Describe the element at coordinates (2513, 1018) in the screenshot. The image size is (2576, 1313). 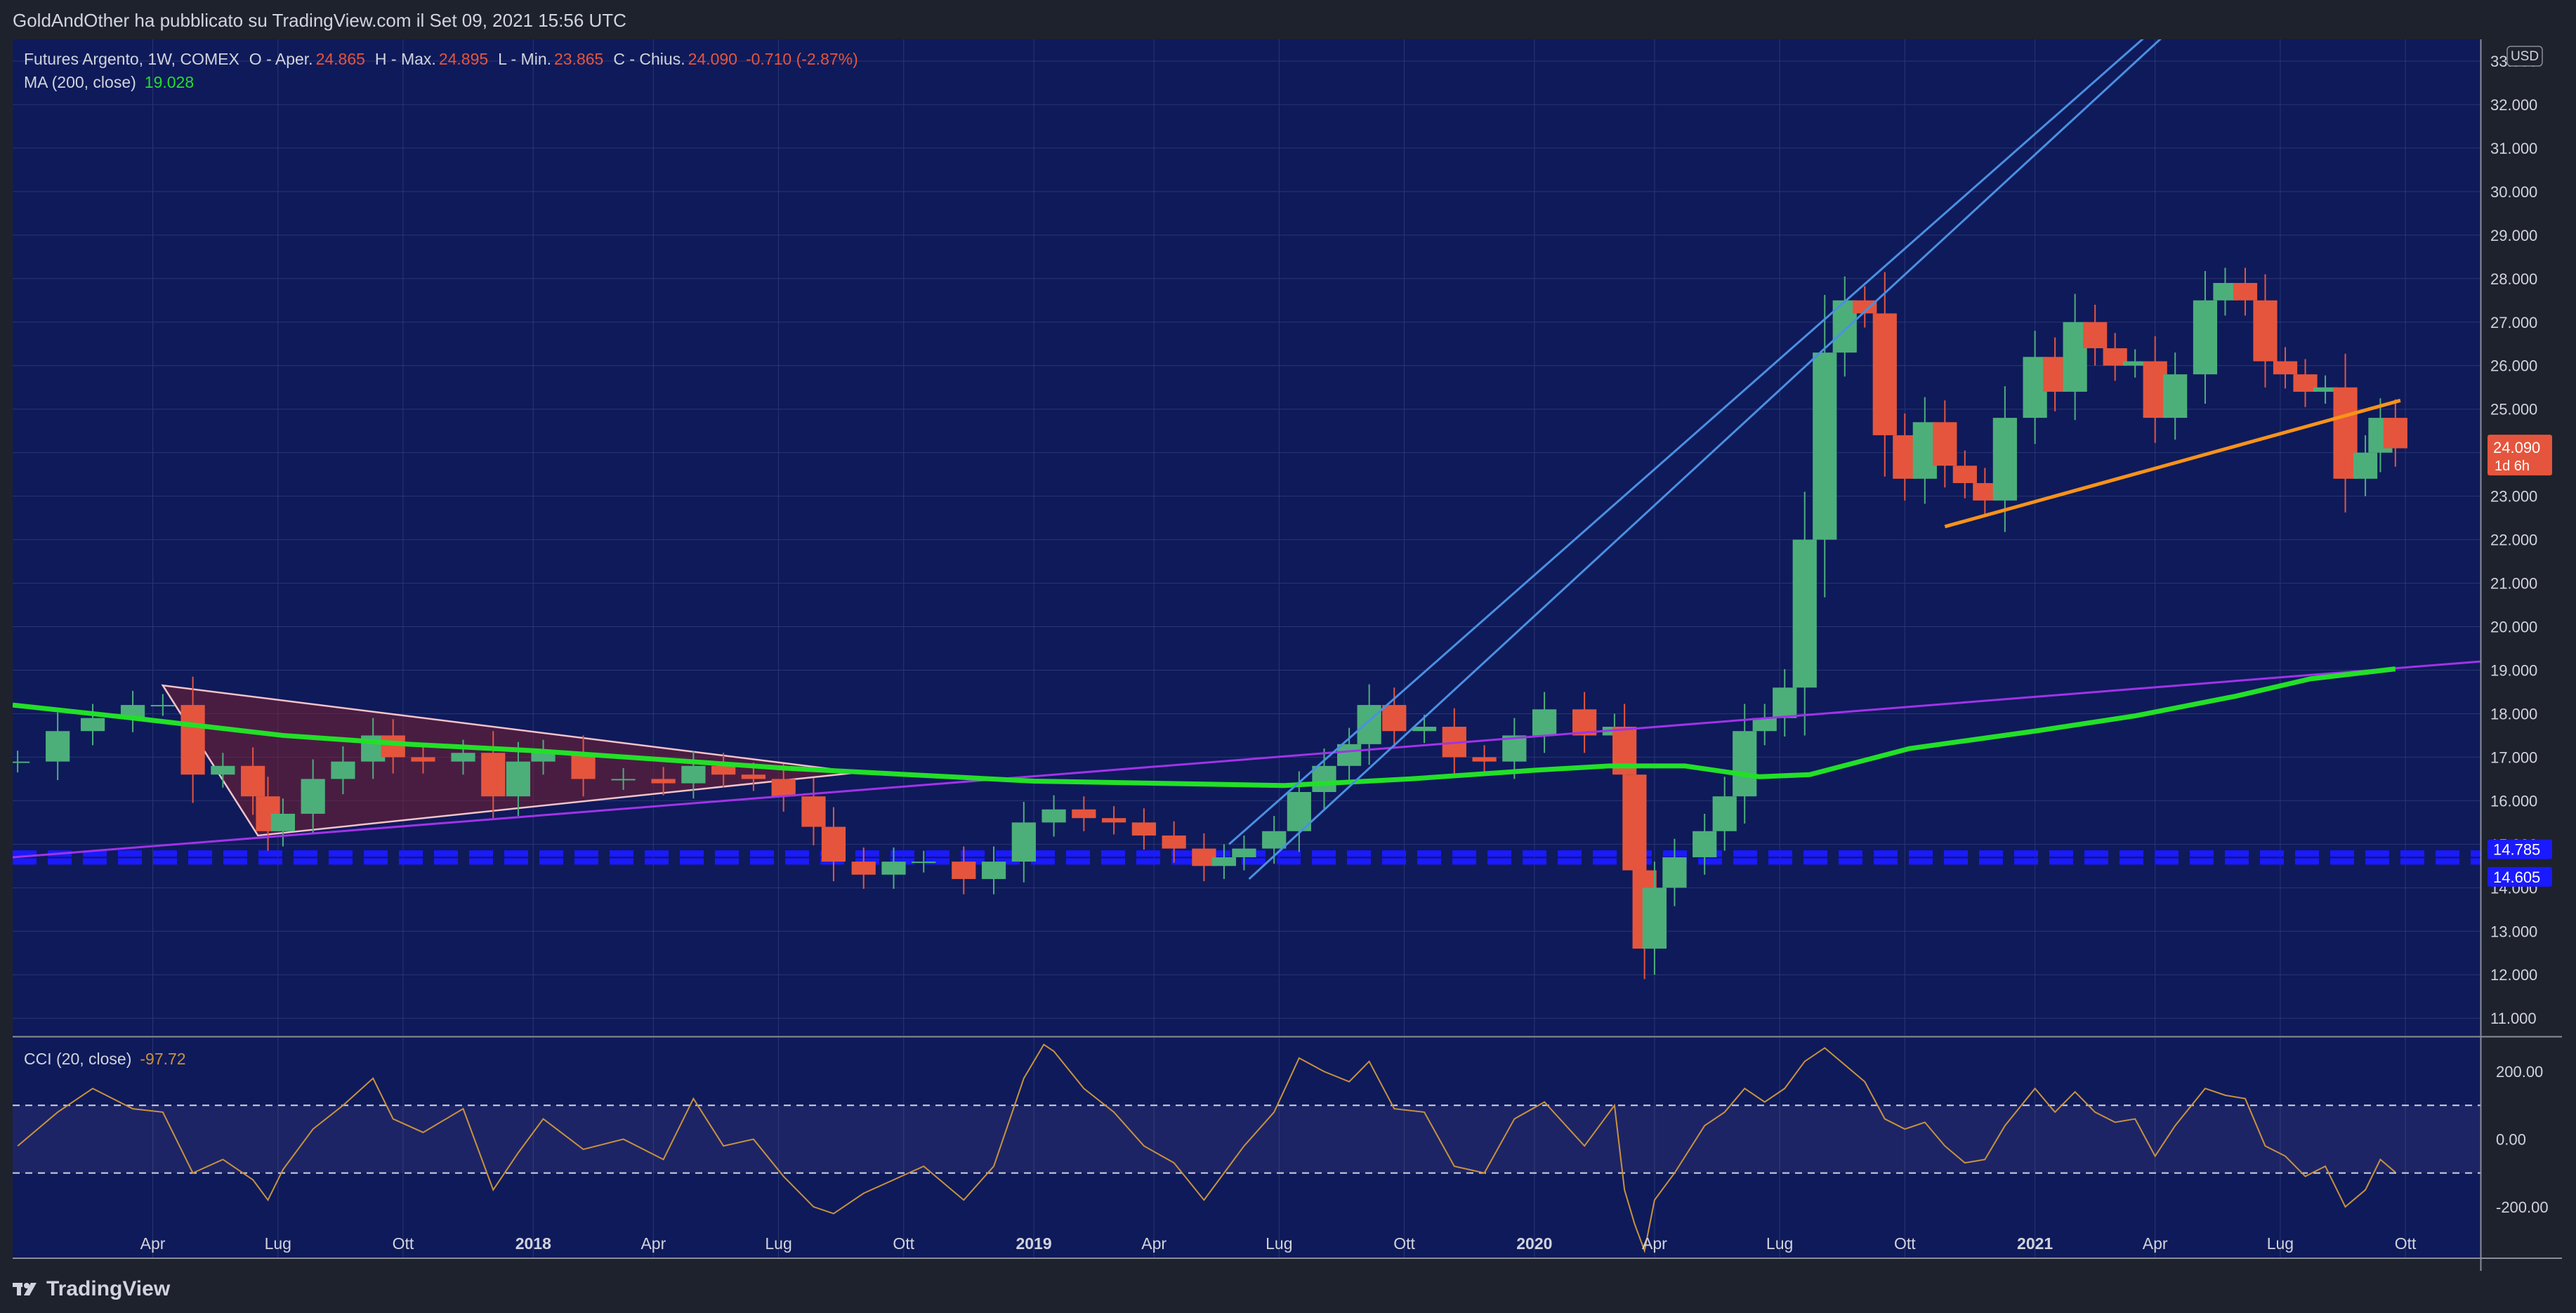
I see `price-tick-label: 11.000` at that location.